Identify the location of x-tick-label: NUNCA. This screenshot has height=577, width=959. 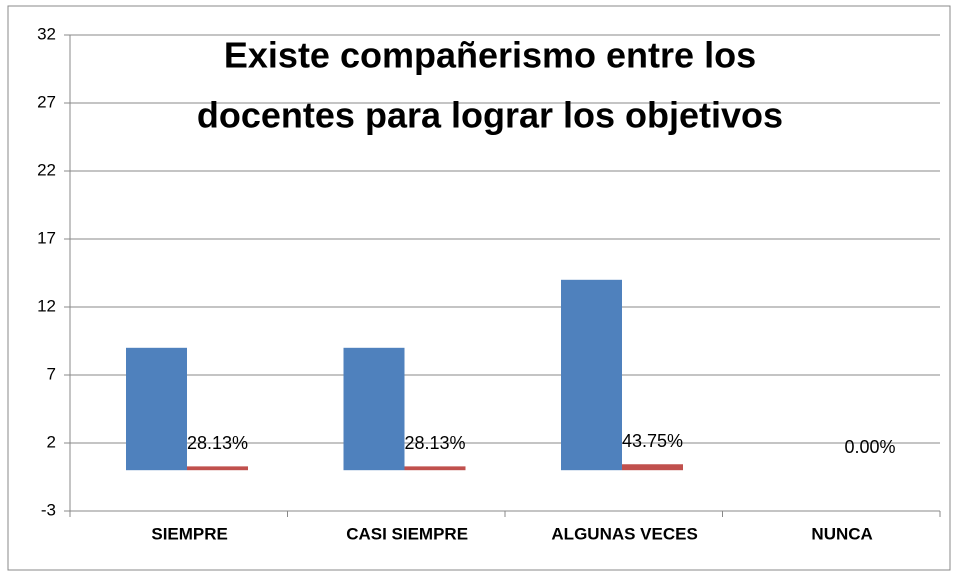
(841, 533).